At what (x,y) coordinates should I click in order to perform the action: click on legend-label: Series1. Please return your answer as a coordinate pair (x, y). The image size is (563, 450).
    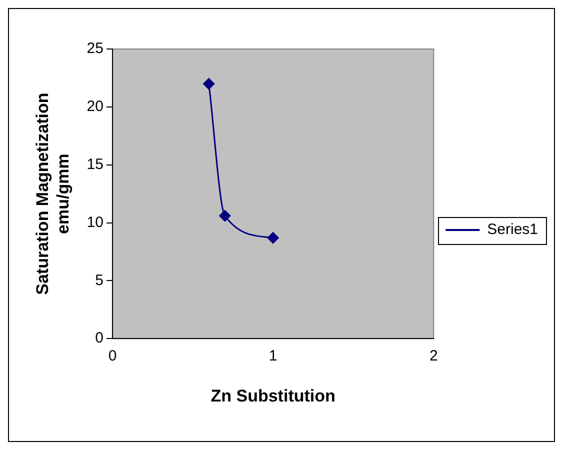
    Looking at the image, I should click on (512, 229).